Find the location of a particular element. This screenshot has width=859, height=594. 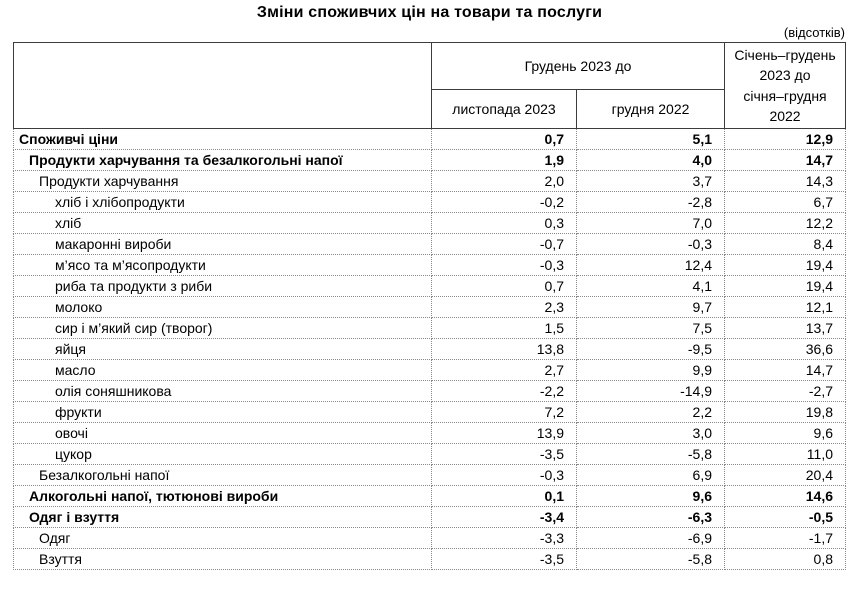

table-row: масло 2,7 9,9 14,7 is located at coordinates (430, 370).